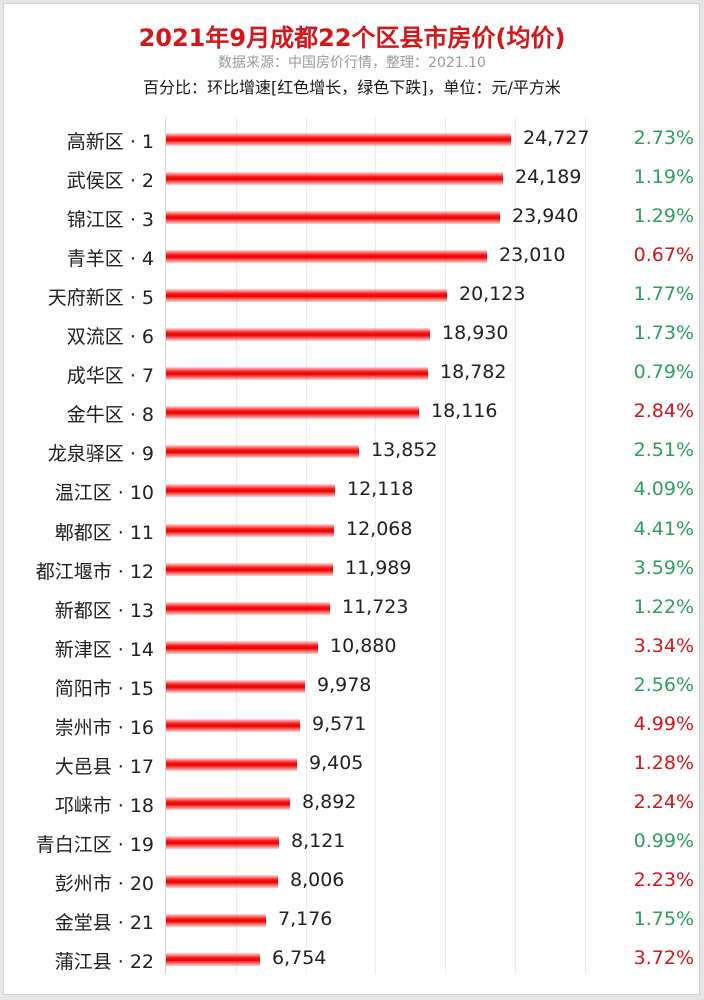  What do you see at coordinates (663, 528) in the screenshot?
I see `mom-change-label: 4.41%` at bounding box center [663, 528].